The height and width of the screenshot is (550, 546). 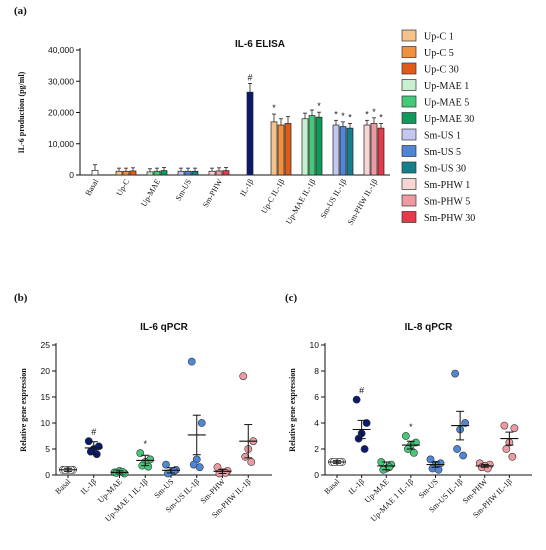 What do you see at coordinates (316, 475) in the screenshot?
I see `panel-c-ytick-label: 0` at bounding box center [316, 475].